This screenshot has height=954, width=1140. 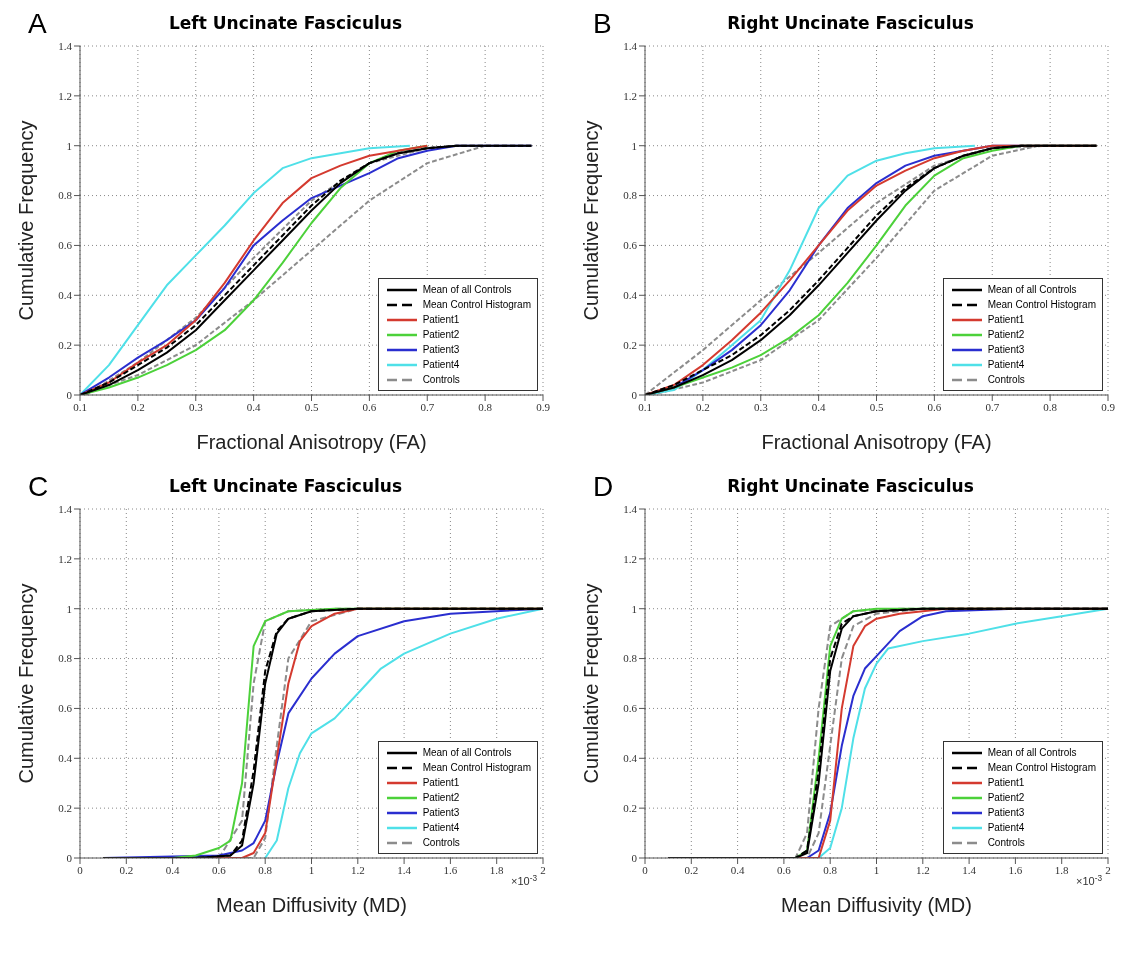 What do you see at coordinates (38, 487) in the screenshot?
I see `text: C` at bounding box center [38, 487].